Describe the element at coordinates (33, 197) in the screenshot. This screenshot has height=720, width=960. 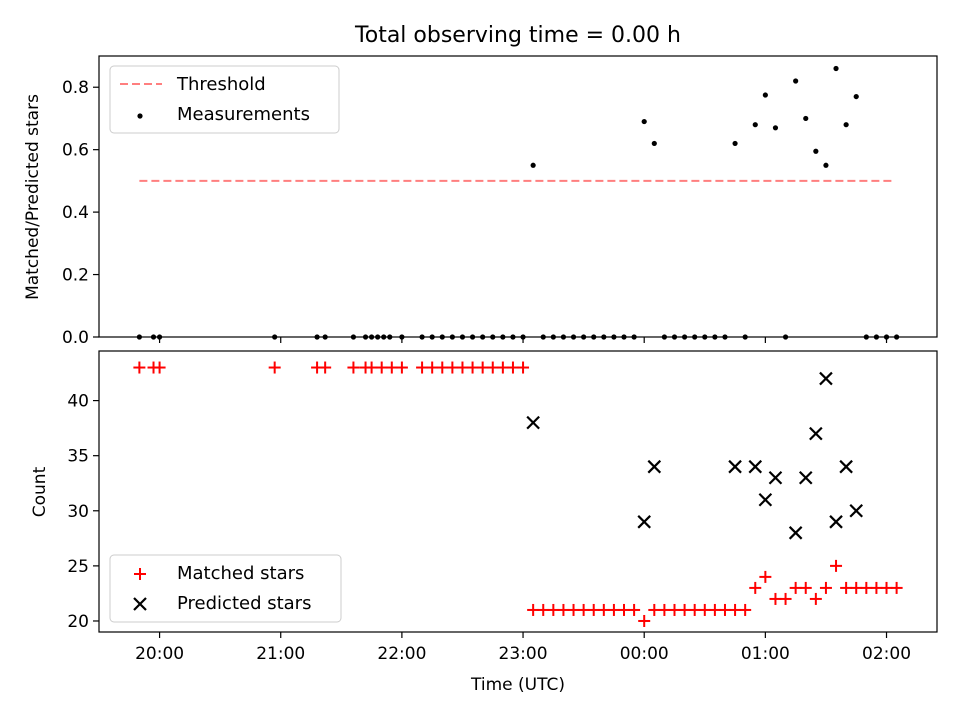
I see `top-y-axis-label: Matched/Predicted stars` at that location.